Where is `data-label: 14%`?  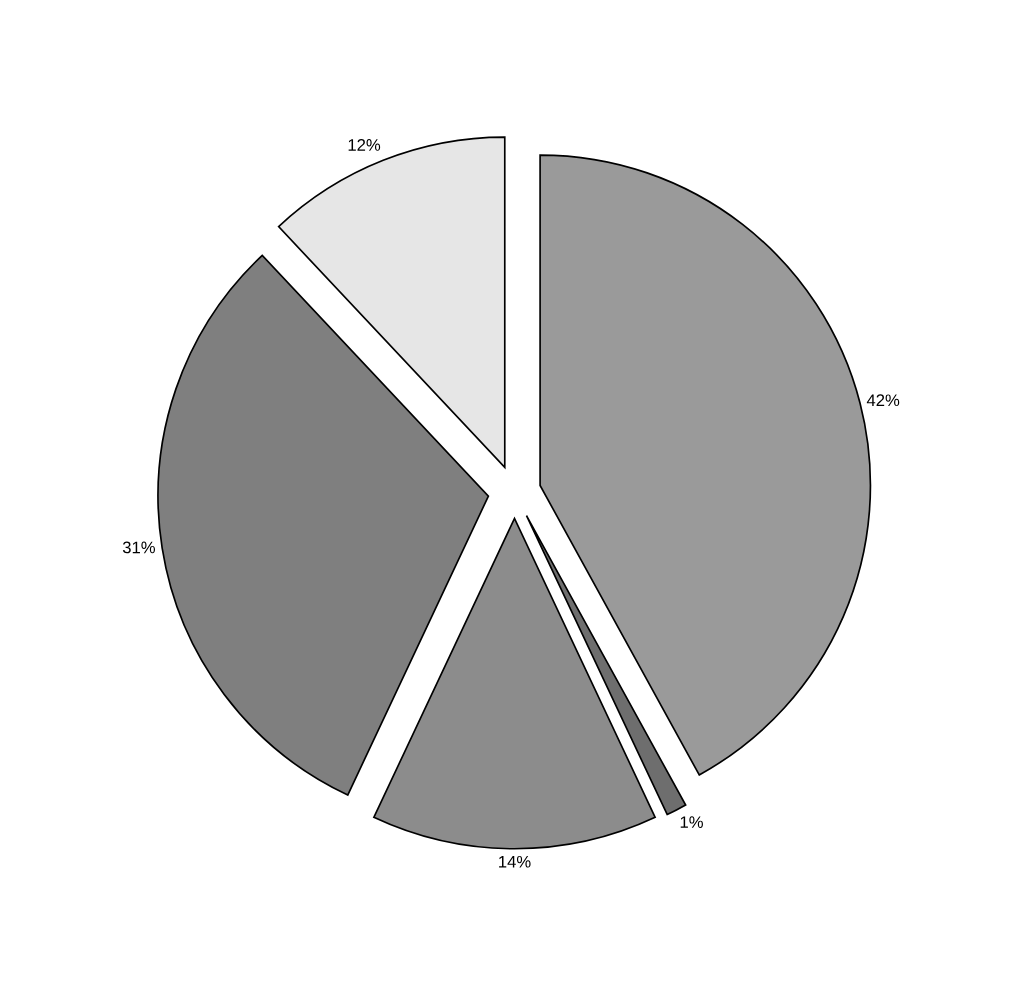
data-label: 14% is located at coordinates (515, 861).